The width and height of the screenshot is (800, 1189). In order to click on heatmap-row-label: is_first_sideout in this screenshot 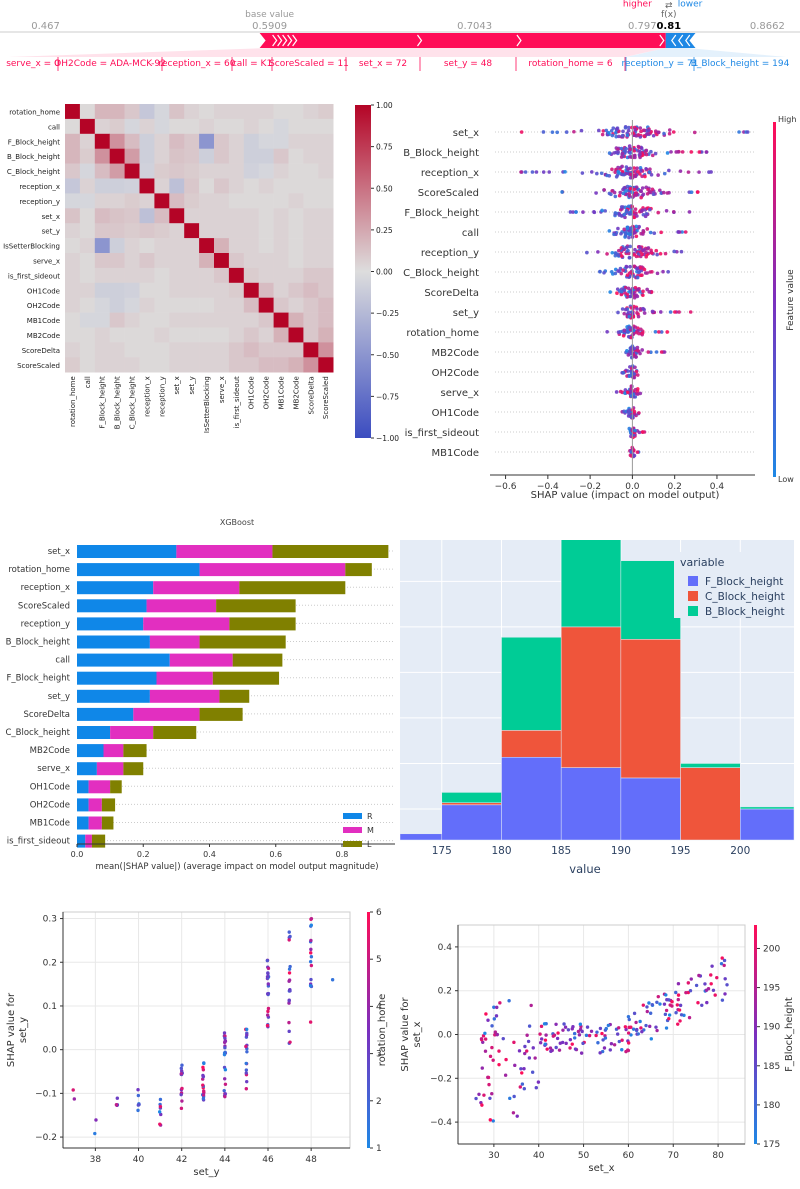, I will do `click(34, 276)`.